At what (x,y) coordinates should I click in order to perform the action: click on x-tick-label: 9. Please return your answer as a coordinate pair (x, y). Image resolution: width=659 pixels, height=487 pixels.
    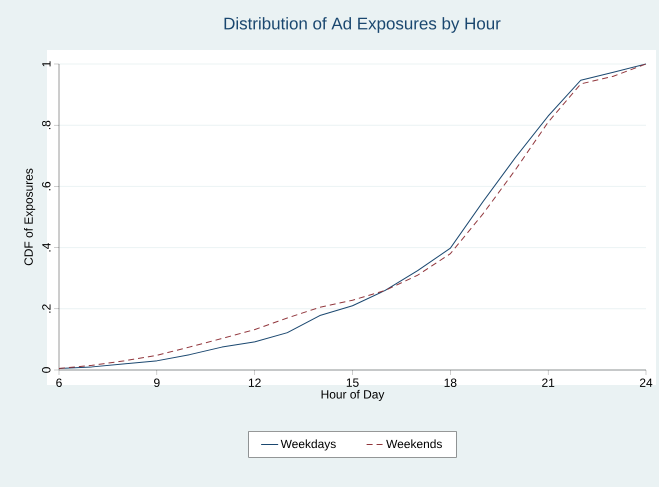
    Looking at the image, I should click on (157, 382).